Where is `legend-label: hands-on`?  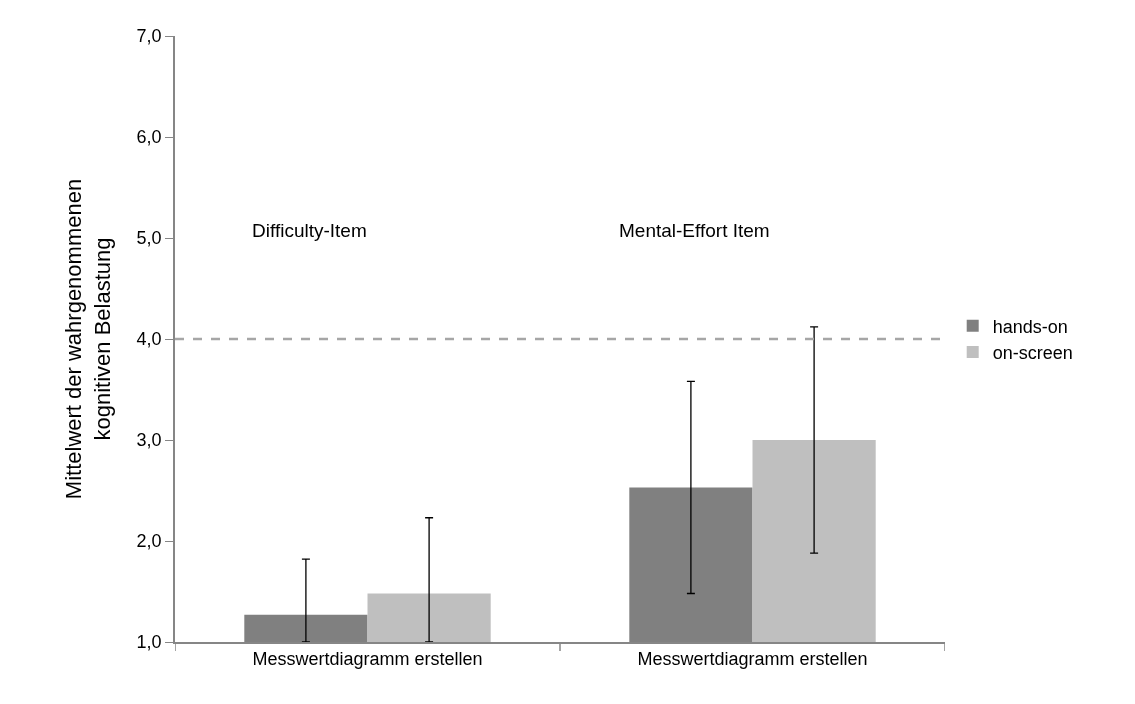
legend-label: hands-on is located at coordinates (1030, 326).